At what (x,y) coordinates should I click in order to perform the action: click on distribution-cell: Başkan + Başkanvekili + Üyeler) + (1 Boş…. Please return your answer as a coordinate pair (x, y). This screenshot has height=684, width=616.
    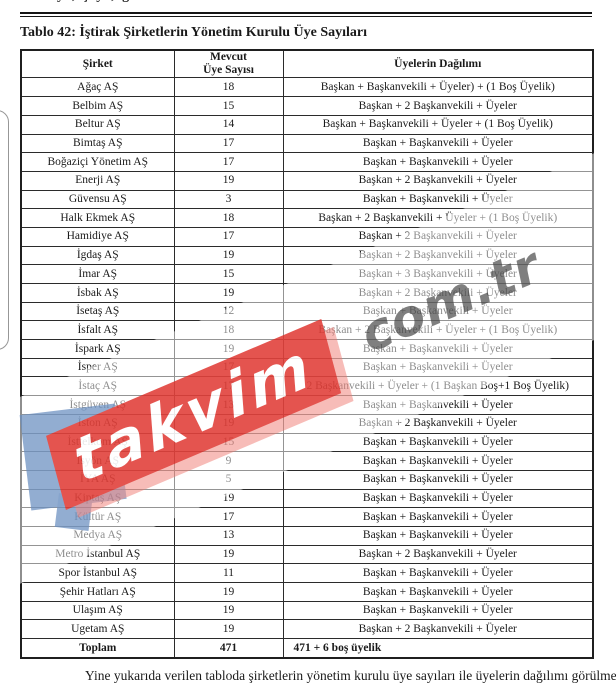
    Looking at the image, I should click on (438, 87).